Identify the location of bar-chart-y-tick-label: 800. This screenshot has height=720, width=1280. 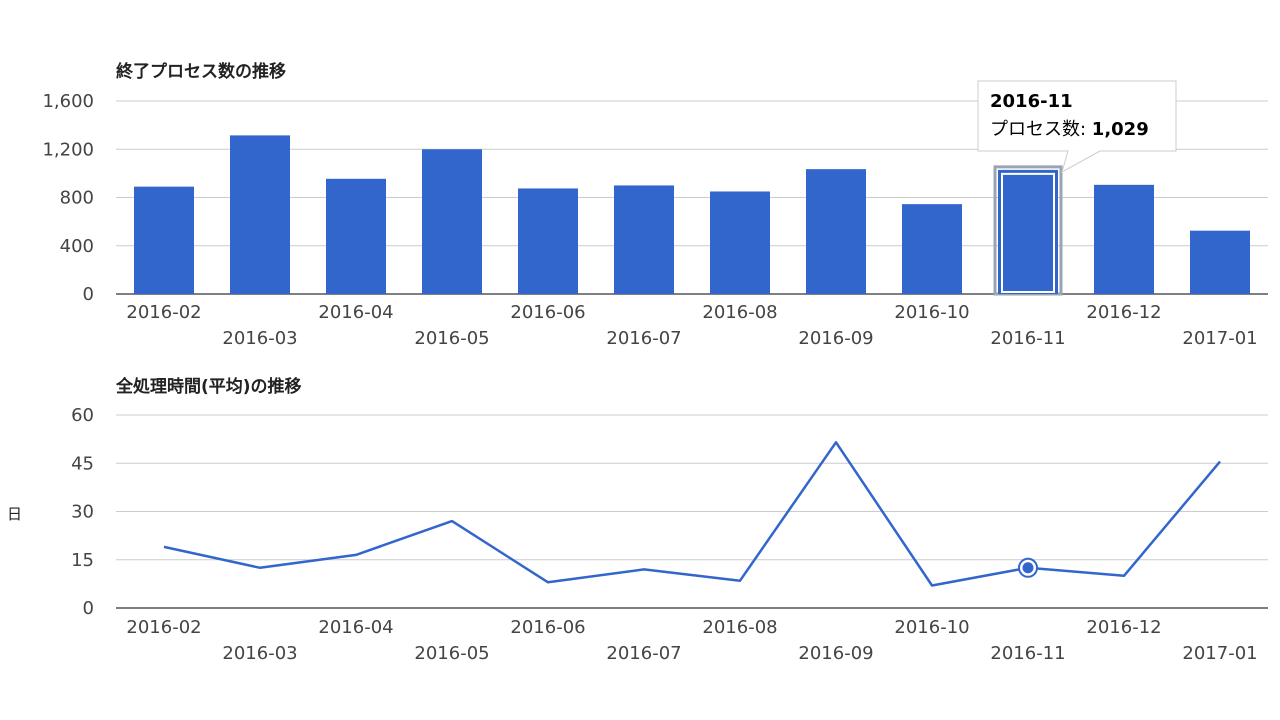
(77, 198).